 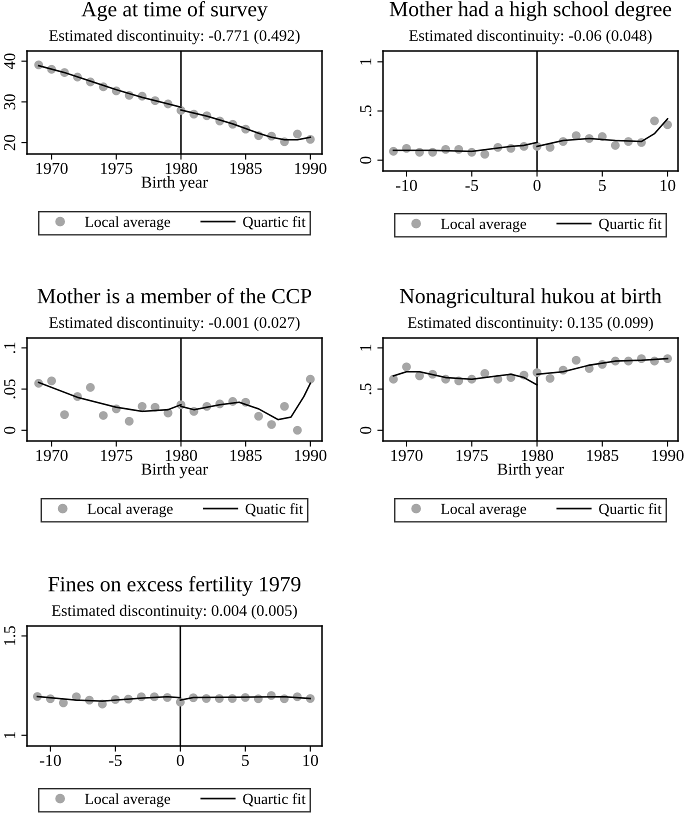 What do you see at coordinates (10, 388) in the screenshot?
I see `y-tick-label: .05` at bounding box center [10, 388].